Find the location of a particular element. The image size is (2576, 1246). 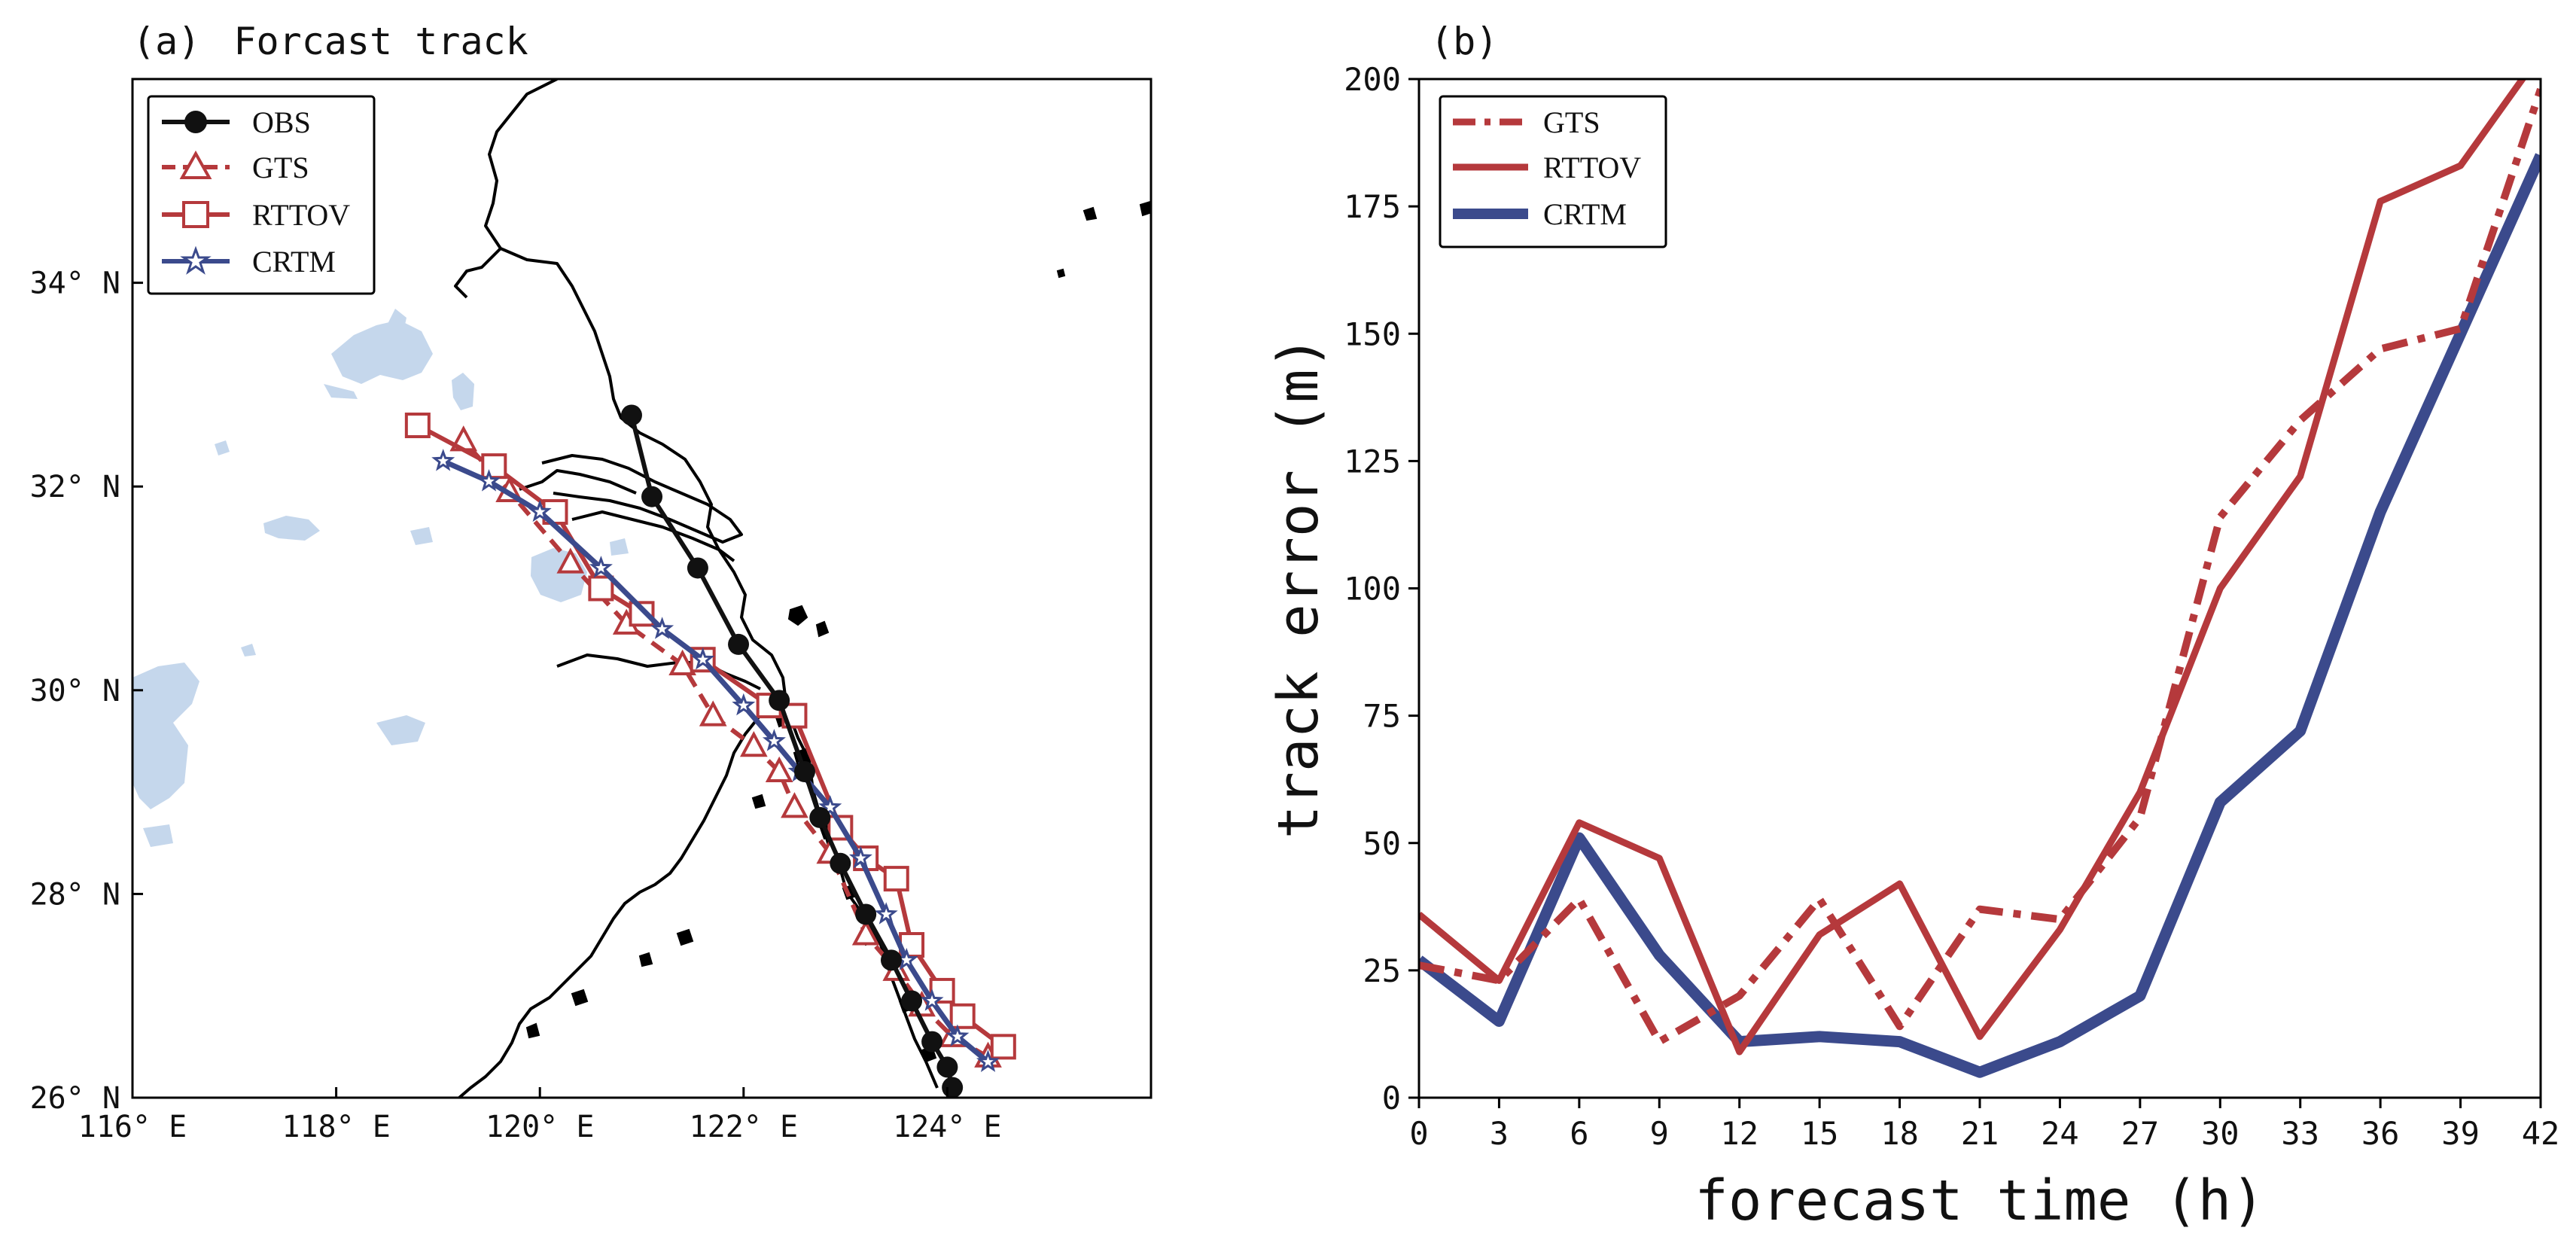

panel-a-label: (a) is located at coordinates (166, 42).